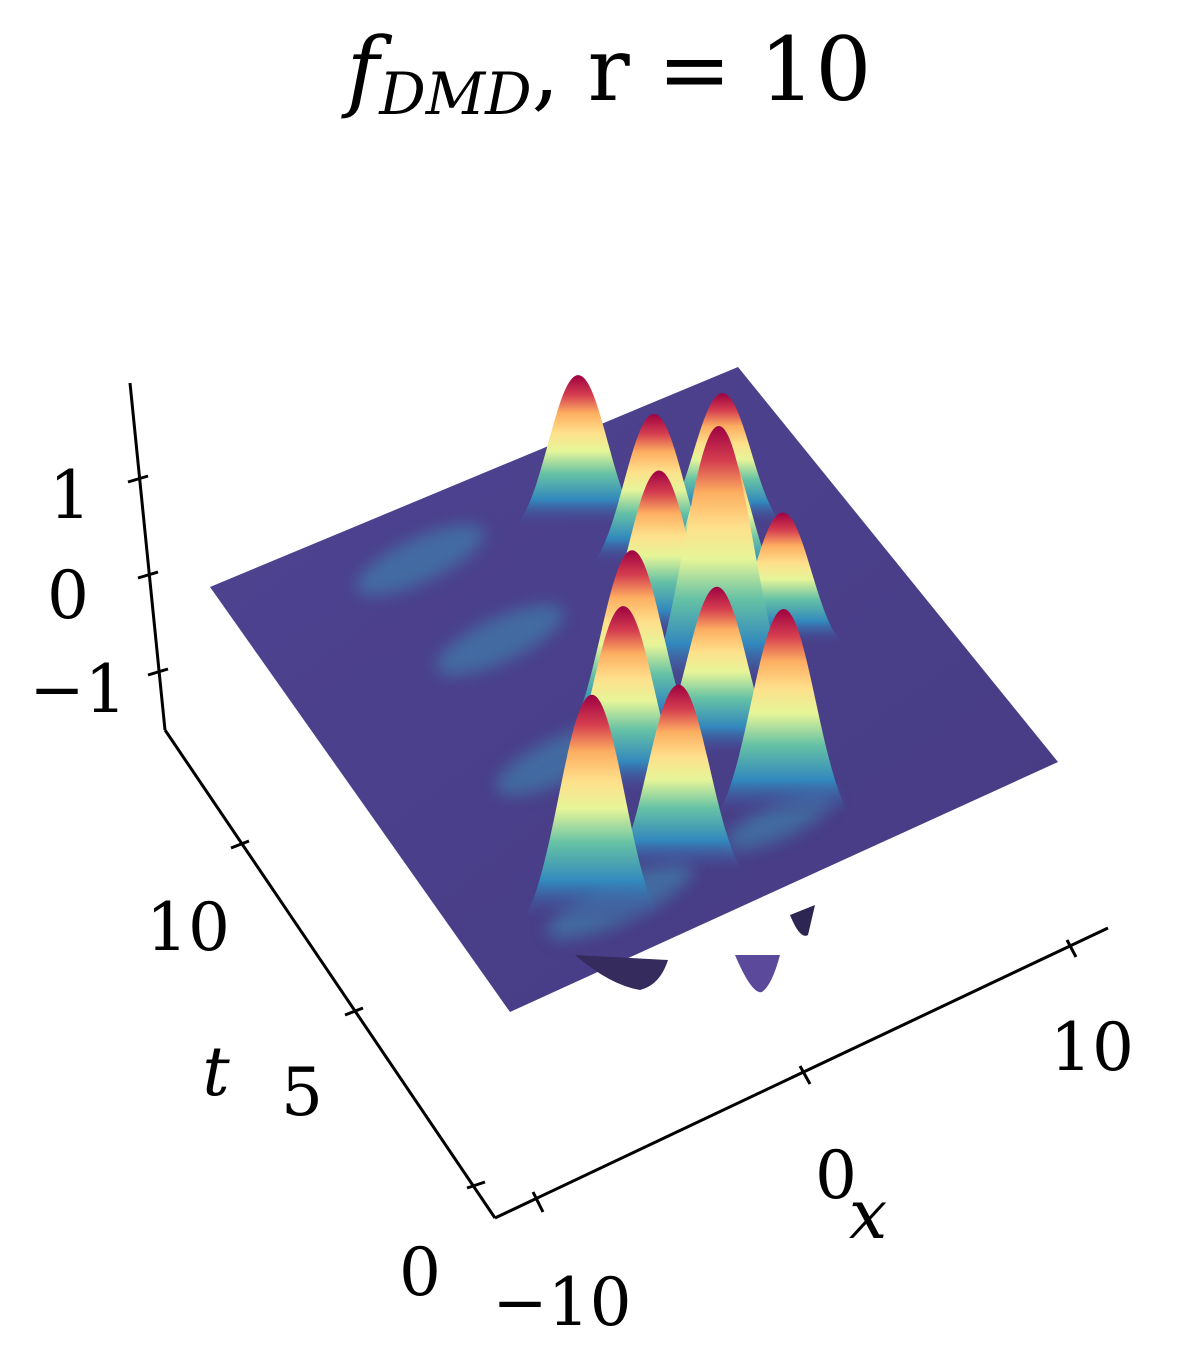 The width and height of the screenshot is (1198, 1372). I want to click on x-tick-label-neg10: −10, so click(561, 1302).